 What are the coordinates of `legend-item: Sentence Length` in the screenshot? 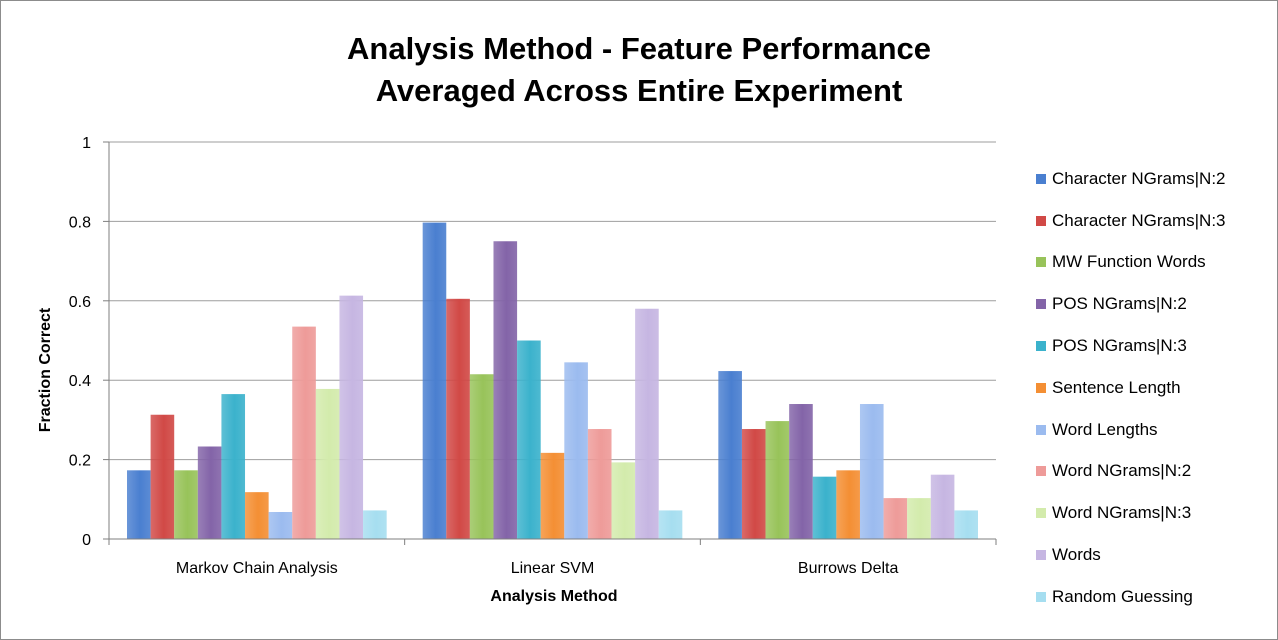 It's located at (1131, 388).